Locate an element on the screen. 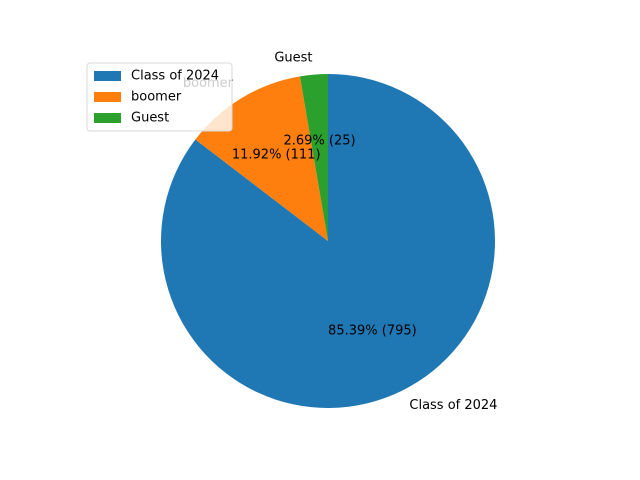 This screenshot has height=480, width=640. legend-frame is located at coordinates (159, 97).